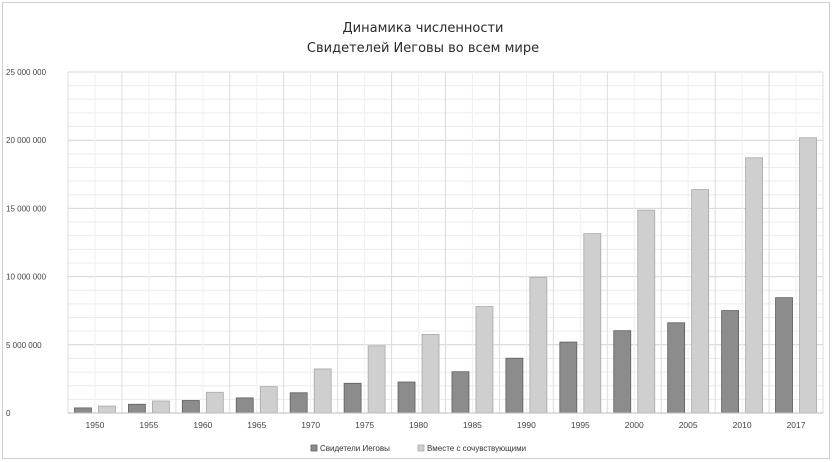 The width and height of the screenshot is (833, 462). I want to click on bar-with-sympathizers-1995, so click(592, 323).